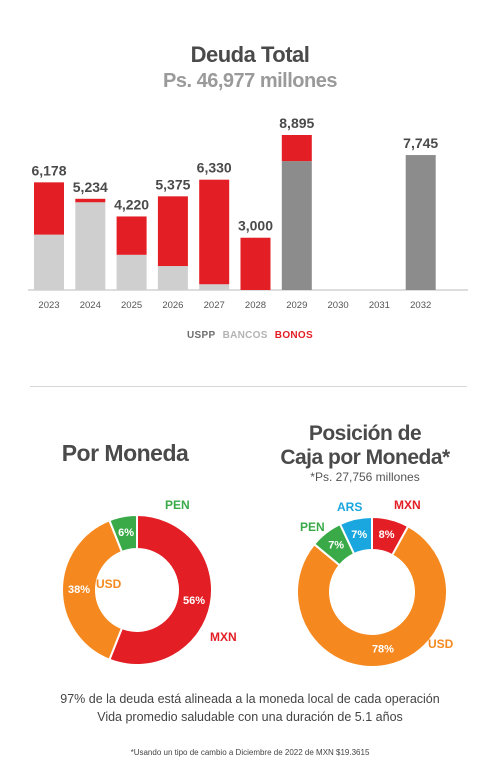  I want to click on bar-bonos-2023, so click(49, 208).